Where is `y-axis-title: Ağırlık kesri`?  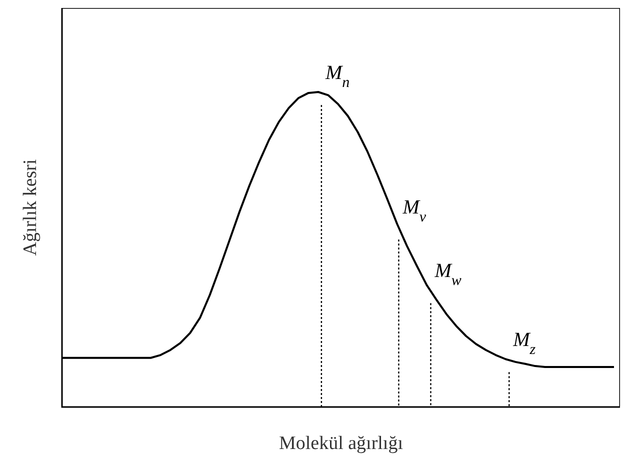 y-axis-title: Ağırlık kesri is located at coordinates (30, 207).